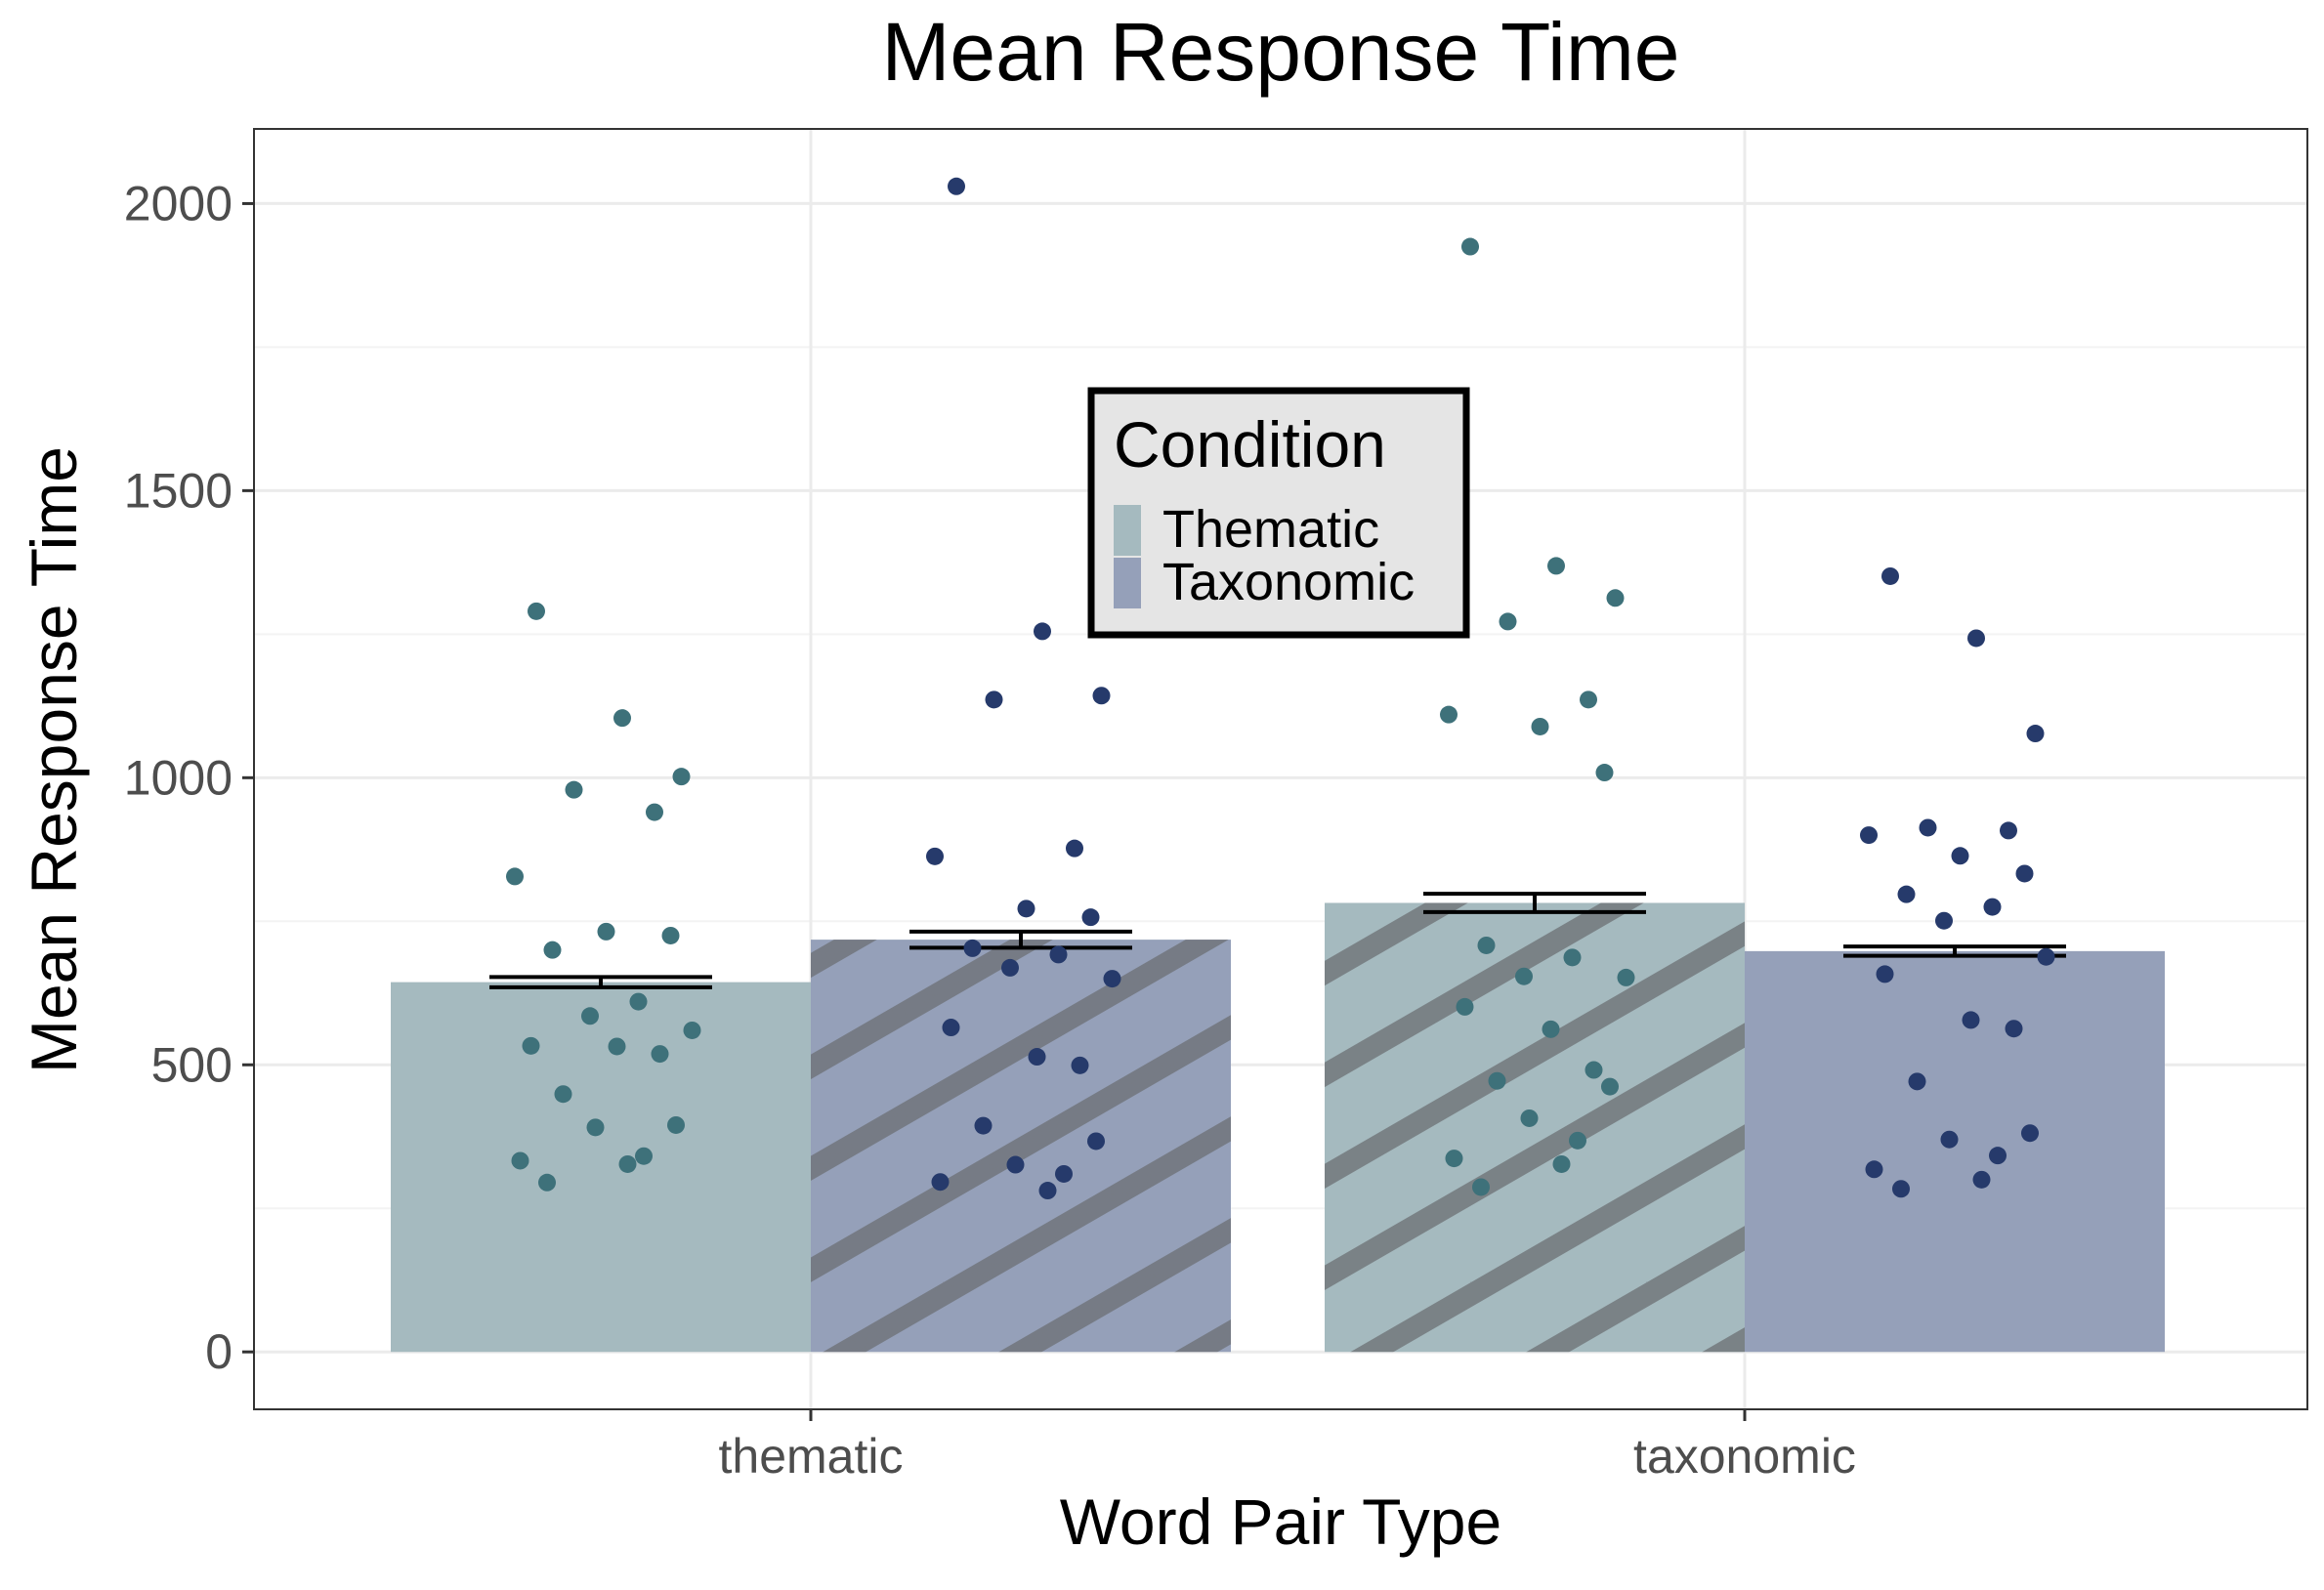 The width and height of the screenshot is (2324, 1590). Describe the element at coordinates (1744, 1456) in the screenshot. I see `x-tick-label-taxonomic: taxonomic` at that location.